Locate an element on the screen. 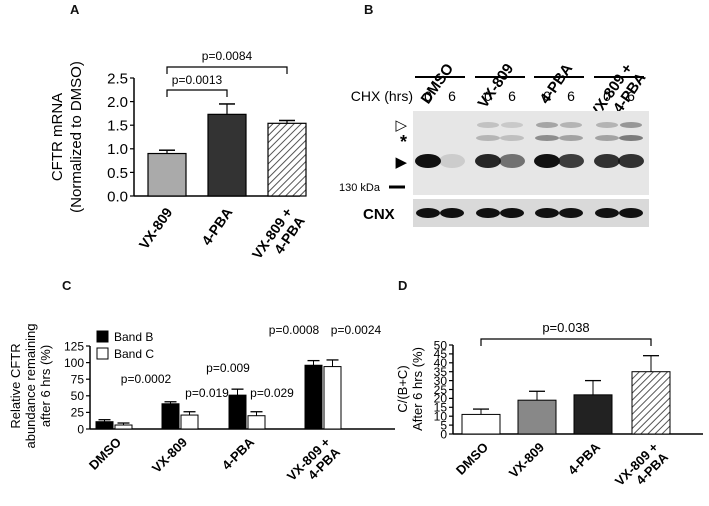 This screenshot has width=709, height=506. d-y-tick-label: 5 is located at coordinates (443, 425).